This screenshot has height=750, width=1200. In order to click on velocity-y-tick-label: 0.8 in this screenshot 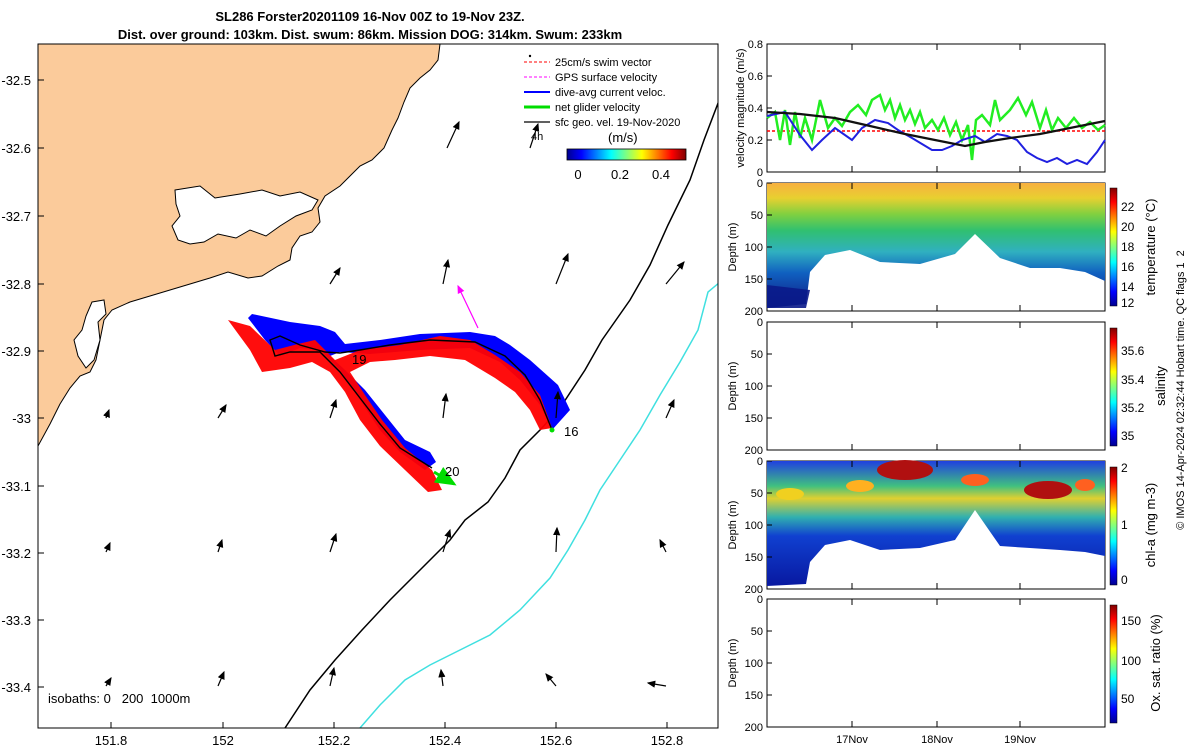, I will do `click(755, 45)`.